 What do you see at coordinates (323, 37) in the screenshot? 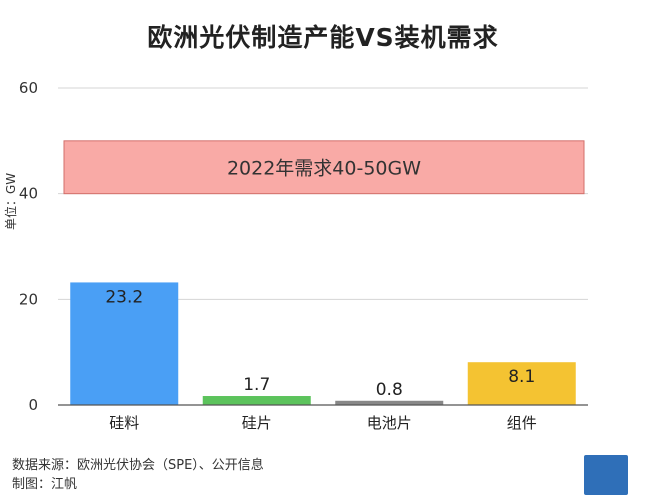
I see `chart-title: 欧洲光伏制造产能VS装机需求` at bounding box center [323, 37].